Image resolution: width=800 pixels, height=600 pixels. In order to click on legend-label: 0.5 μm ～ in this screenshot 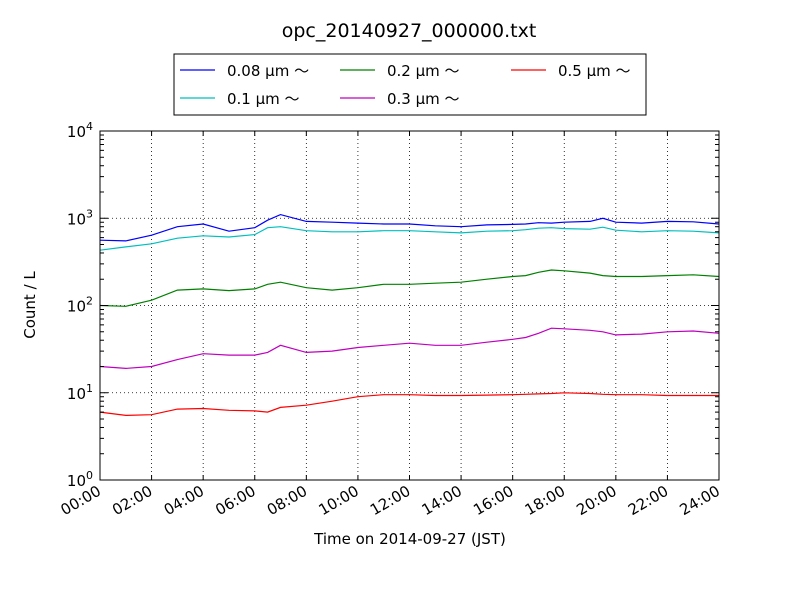, I will do `click(594, 71)`.